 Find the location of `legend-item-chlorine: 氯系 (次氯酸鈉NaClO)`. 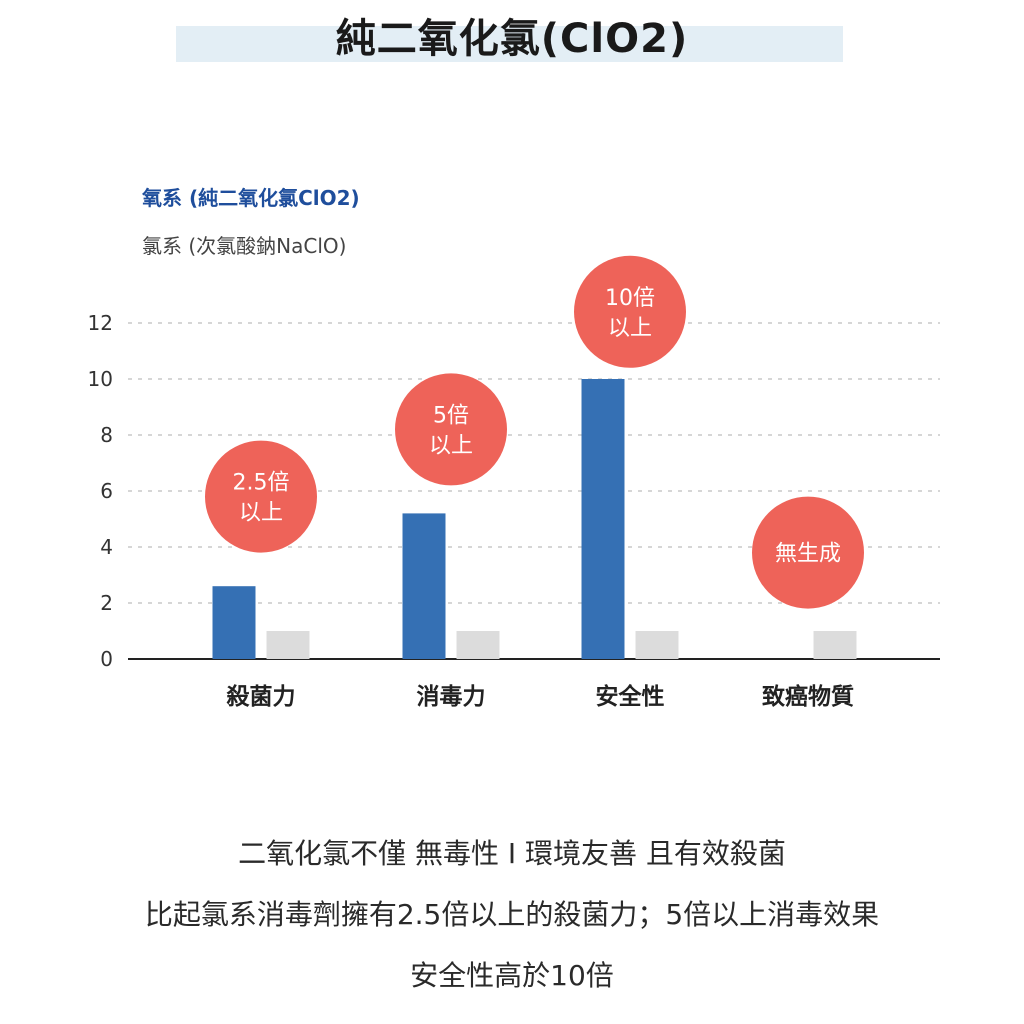

legend-item-chlorine: 氯系 (次氯酸鈉NaClO) is located at coordinates (244, 246).